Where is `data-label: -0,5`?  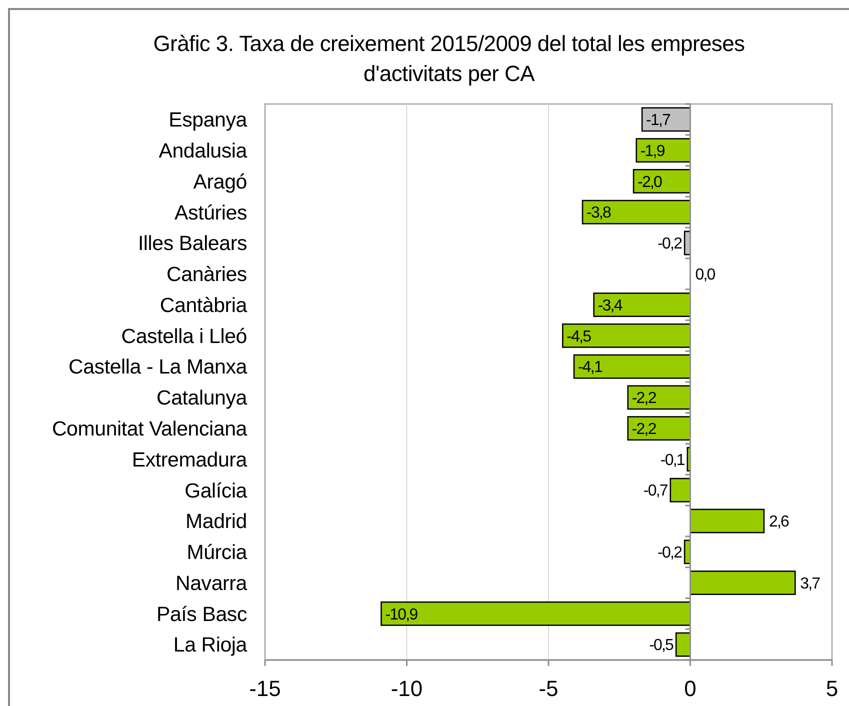 data-label: -0,5 is located at coordinates (661, 645).